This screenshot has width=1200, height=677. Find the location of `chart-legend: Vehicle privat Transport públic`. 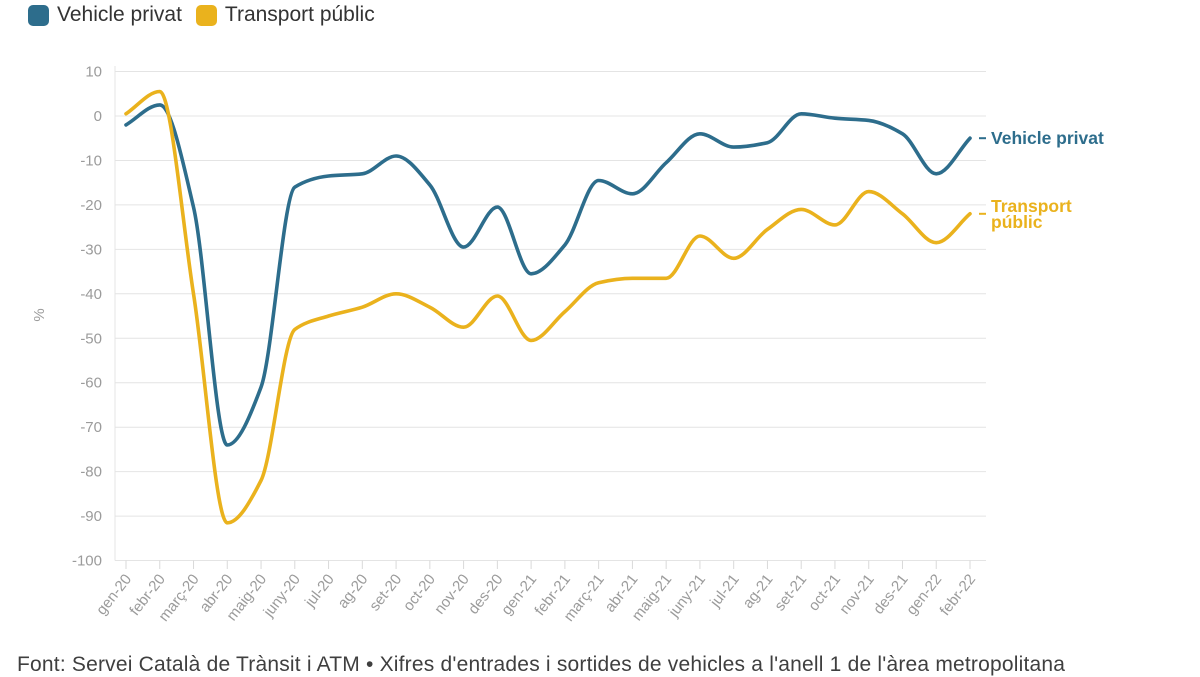

chart-legend: Vehicle privat Transport públic is located at coordinates (201, 15).